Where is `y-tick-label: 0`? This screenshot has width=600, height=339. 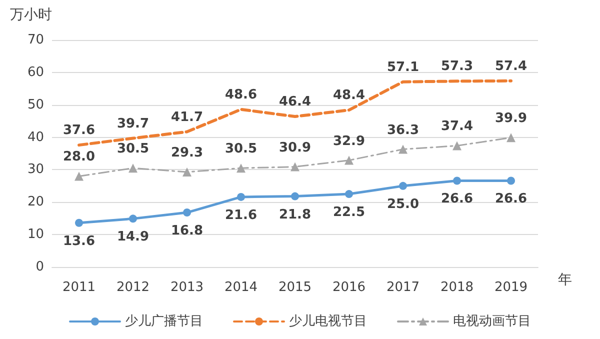 y-tick-label: 0 is located at coordinates (40, 267).